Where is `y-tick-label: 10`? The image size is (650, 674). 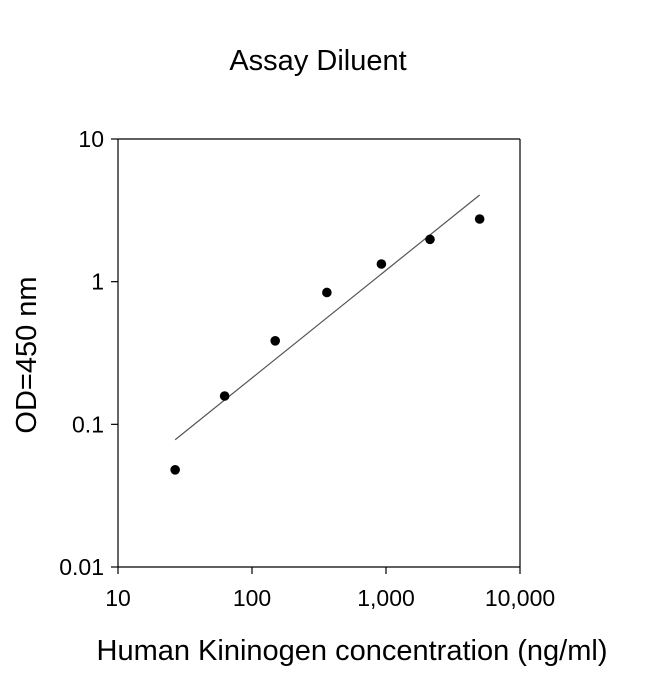
y-tick-label: 10 is located at coordinates (91, 139).